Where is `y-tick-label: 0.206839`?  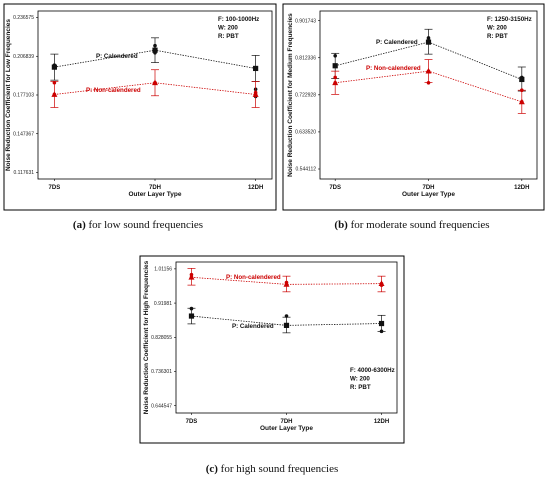 y-tick-label: 0.206839 is located at coordinates (23, 57).